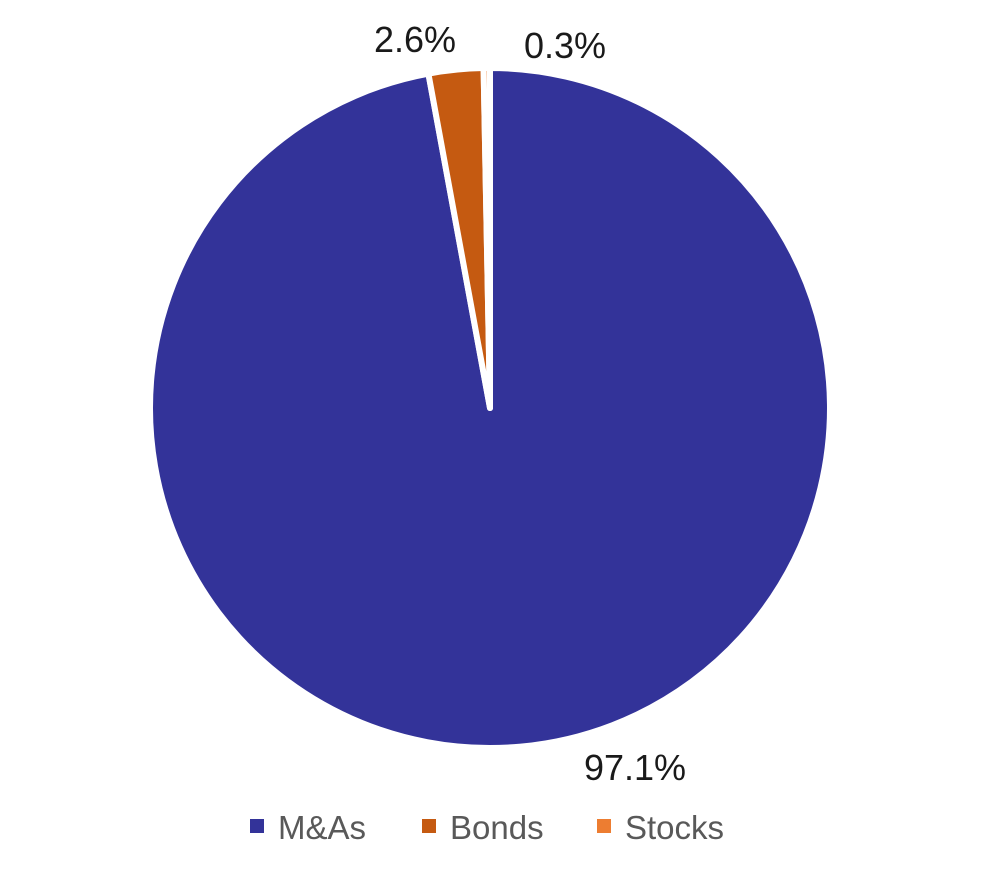 The width and height of the screenshot is (987, 871). I want to click on legend-label-bonds: Bonds, so click(497, 827).